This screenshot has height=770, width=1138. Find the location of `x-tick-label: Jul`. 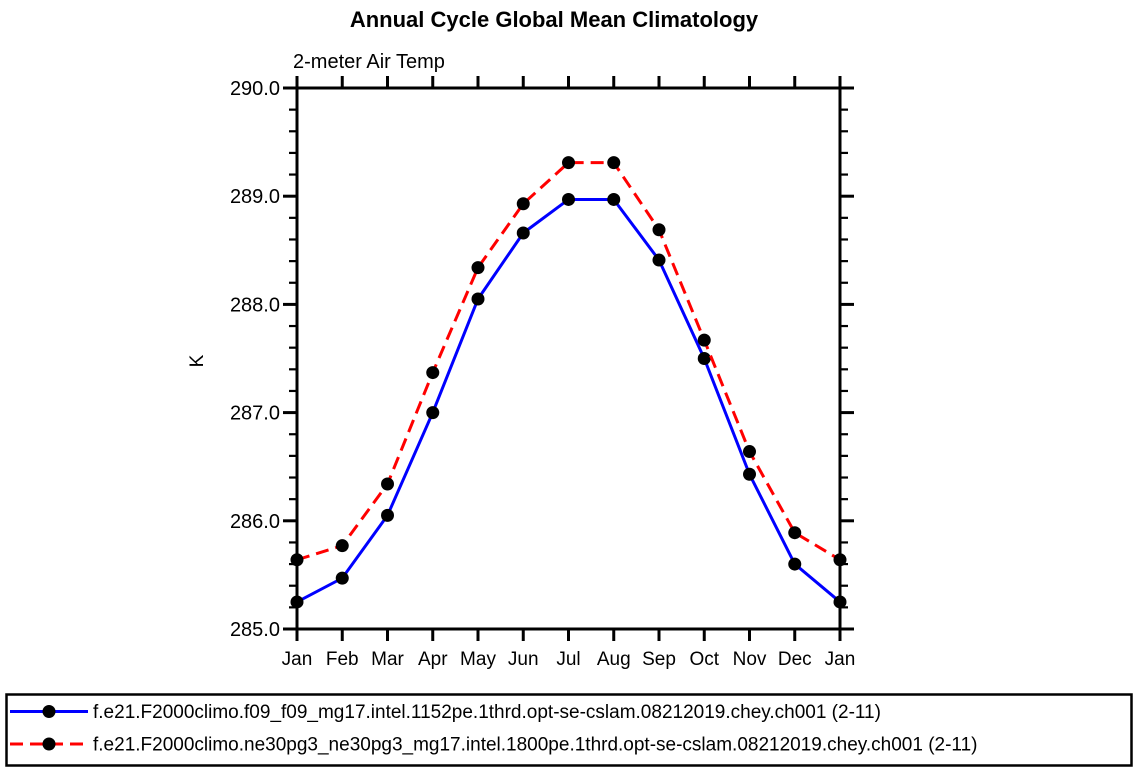

x-tick-label: Jul is located at coordinates (568, 659).